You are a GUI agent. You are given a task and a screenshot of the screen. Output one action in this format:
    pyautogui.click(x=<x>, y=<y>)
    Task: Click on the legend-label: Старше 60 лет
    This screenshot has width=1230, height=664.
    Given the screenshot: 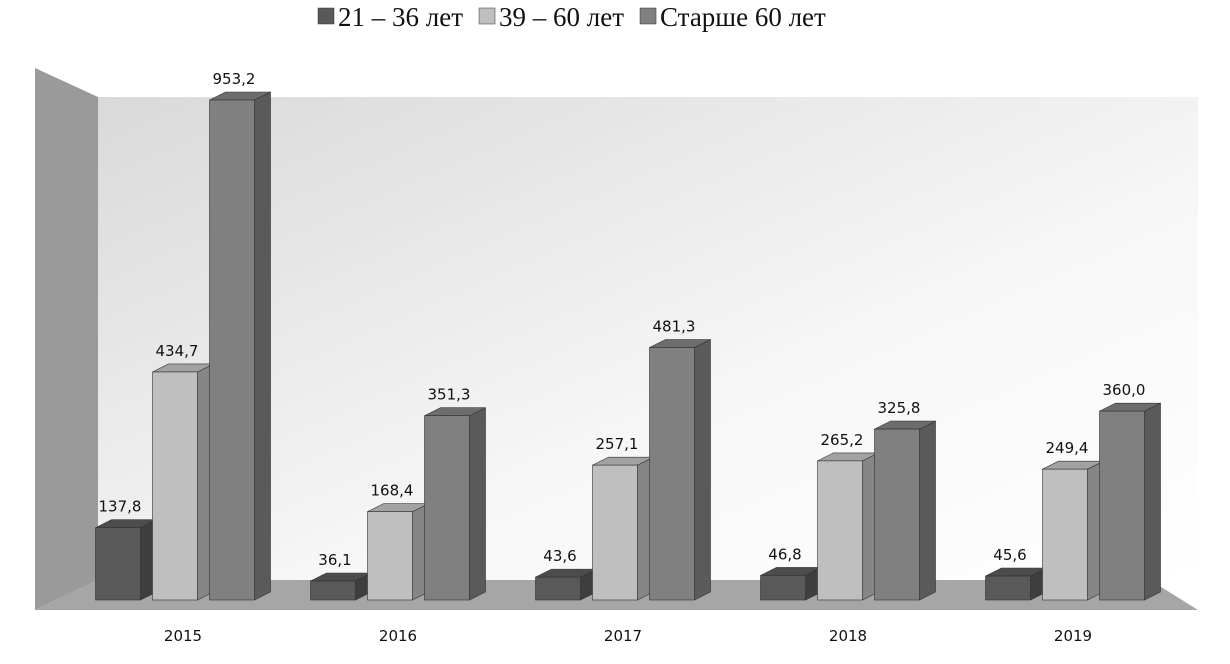 What is the action you would take?
    pyautogui.click(x=743, y=17)
    